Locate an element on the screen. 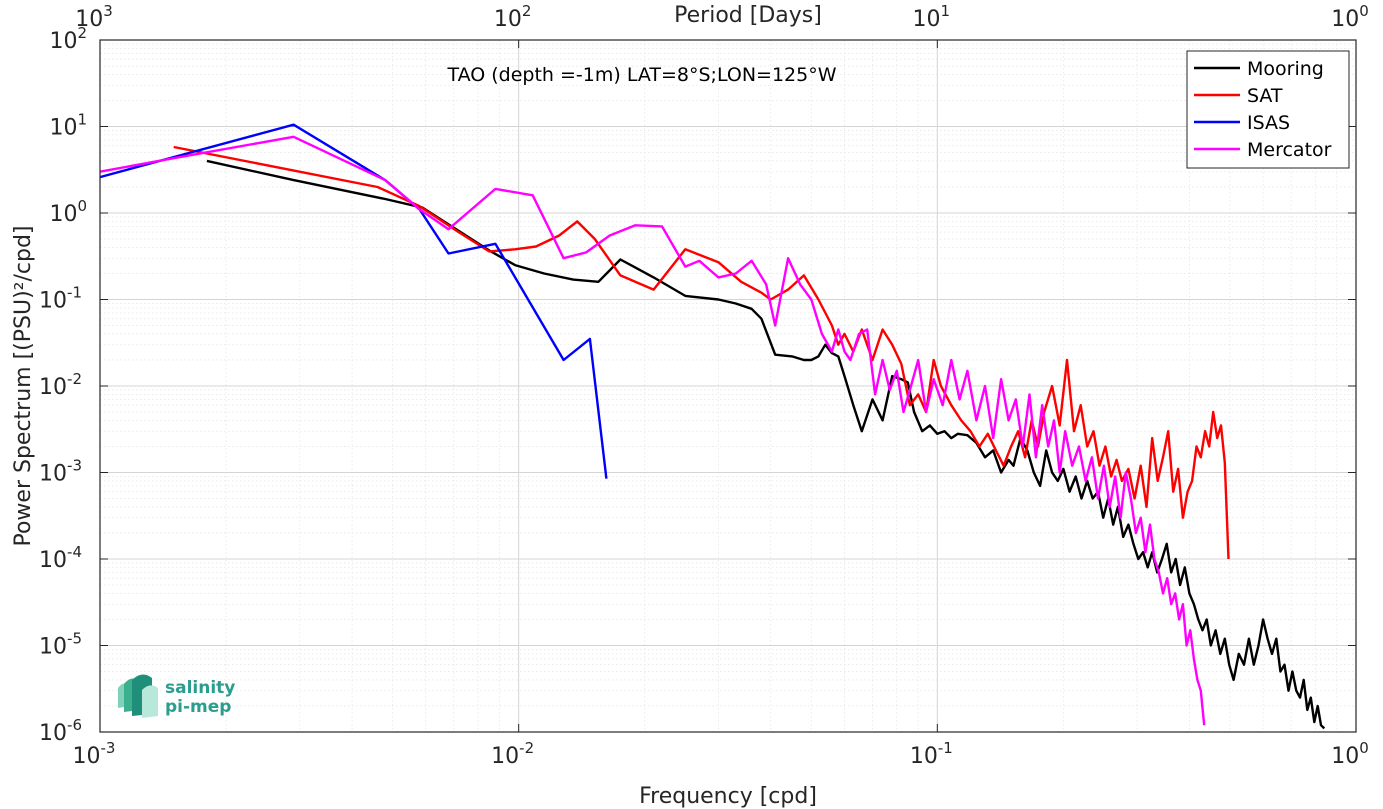 This screenshot has width=1383, height=809. top-tick-label: 10⁰ is located at coordinates (1350, 17).